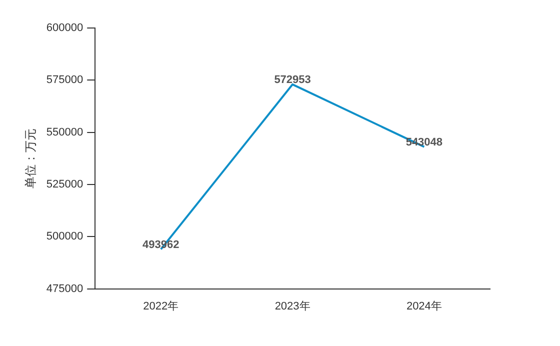 The height and width of the screenshot is (346, 560). I want to click on y-axis-title: 单位：万元, so click(31, 158).